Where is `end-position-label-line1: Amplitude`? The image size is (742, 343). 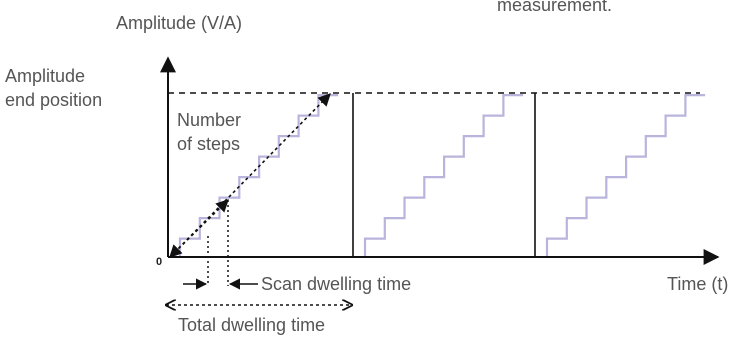 end-position-label-line1: Amplitude is located at coordinates (45, 76).